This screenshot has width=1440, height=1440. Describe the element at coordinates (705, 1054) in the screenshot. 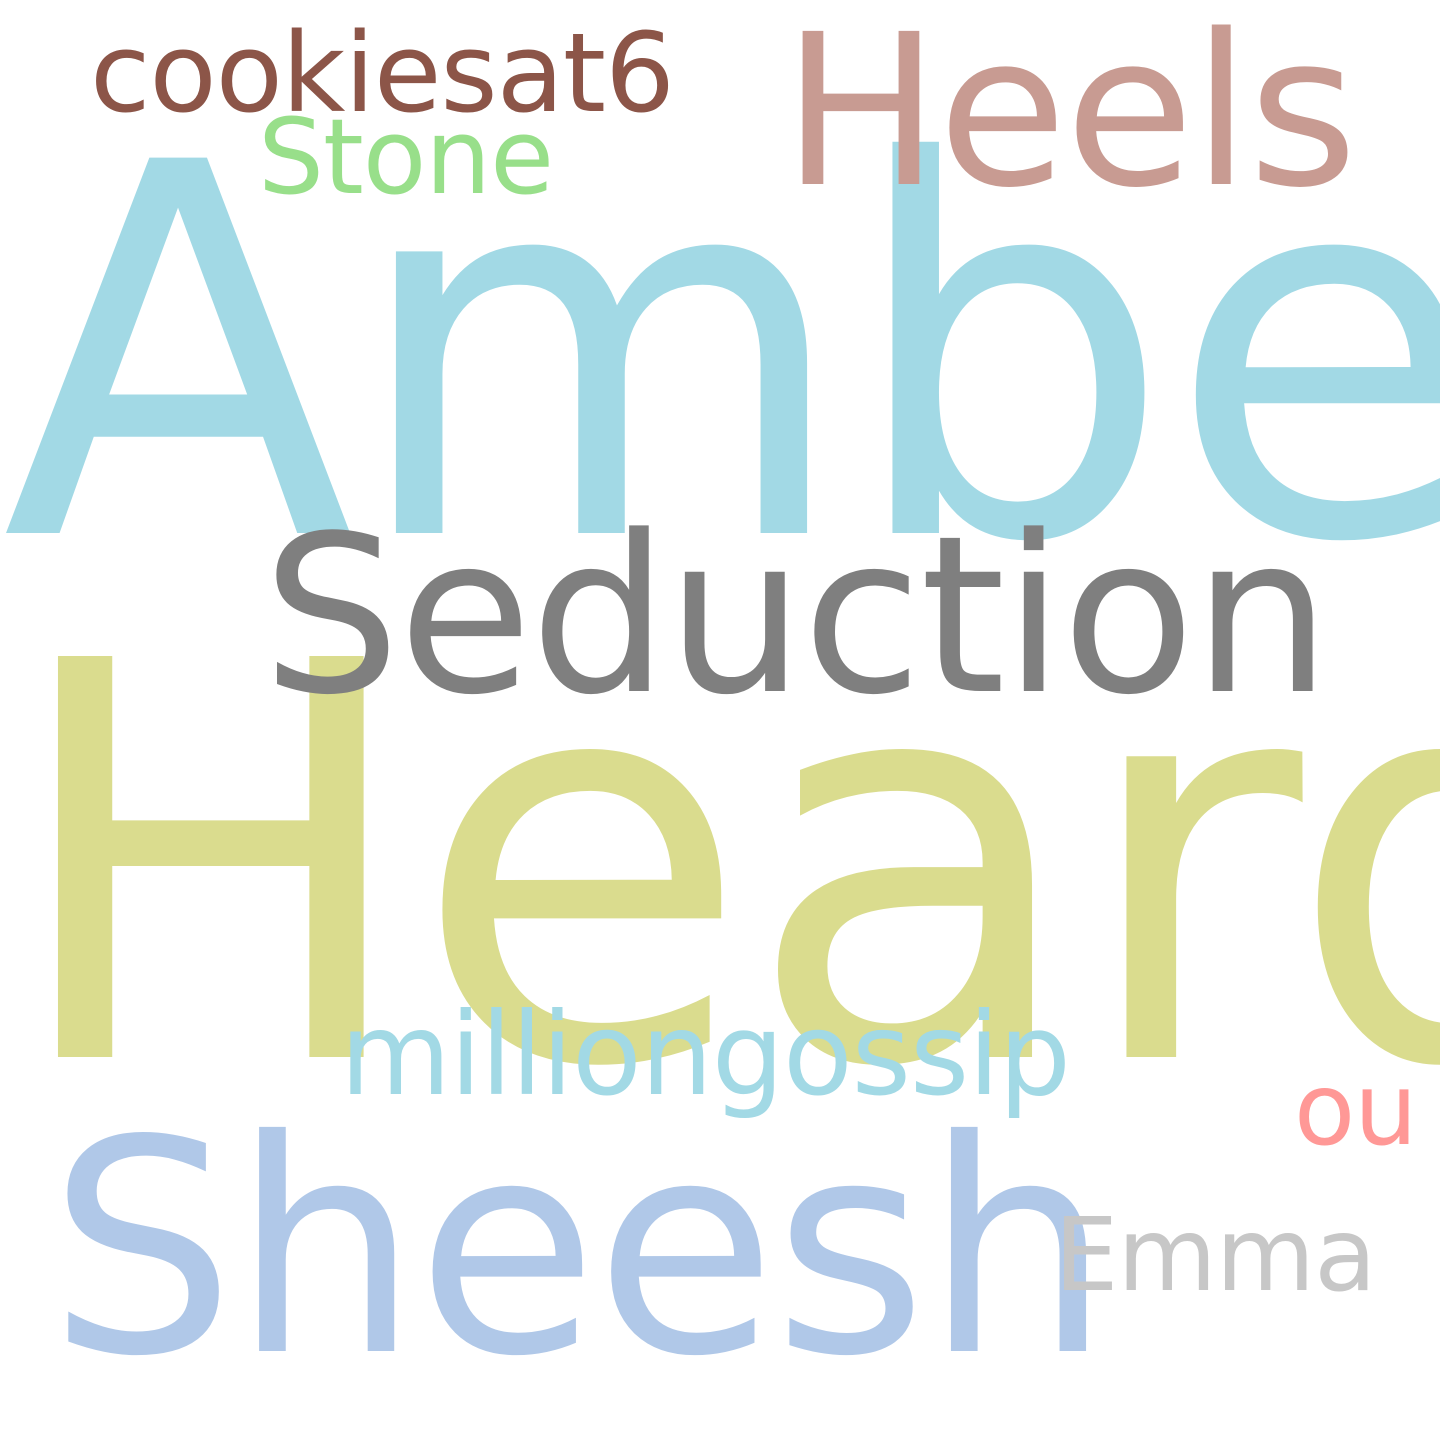

I see `word-milliongossip: milliongossip` at that location.